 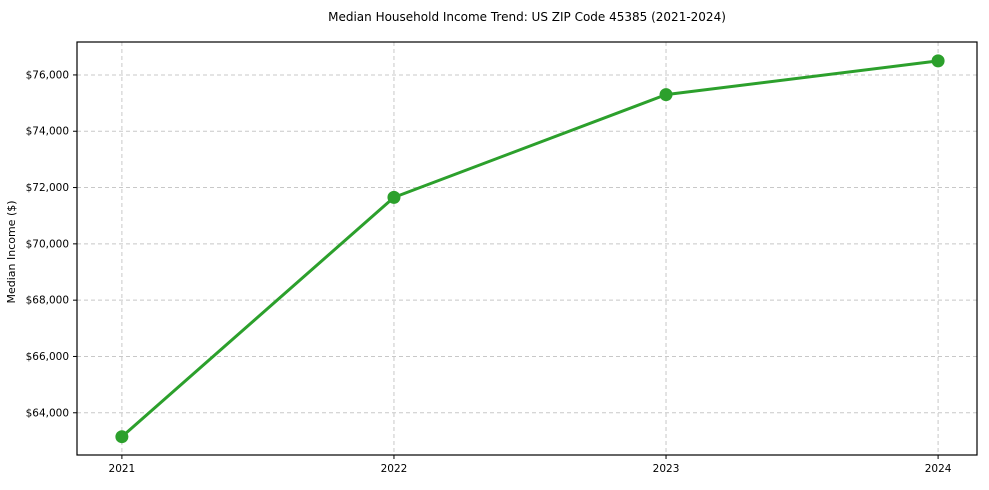 I want to click on y-axis-label: Median Income ($), so click(x=11, y=251).